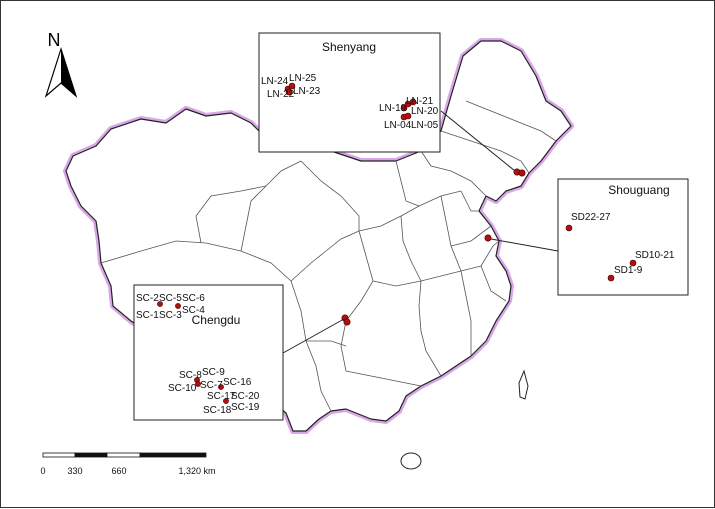  What do you see at coordinates (170, 298) in the screenshot?
I see `site-label: SC-5` at bounding box center [170, 298].